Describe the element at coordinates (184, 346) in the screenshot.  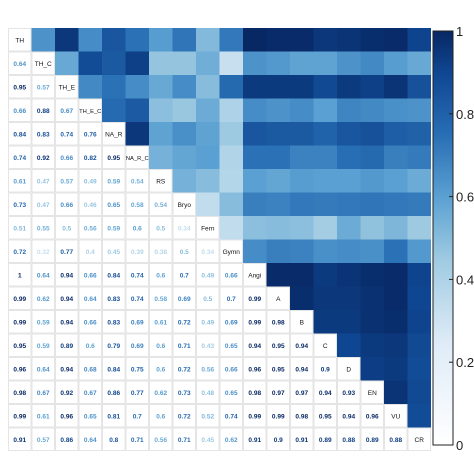
I see `correlation-value-C-Bryo: 0.71` at that location.